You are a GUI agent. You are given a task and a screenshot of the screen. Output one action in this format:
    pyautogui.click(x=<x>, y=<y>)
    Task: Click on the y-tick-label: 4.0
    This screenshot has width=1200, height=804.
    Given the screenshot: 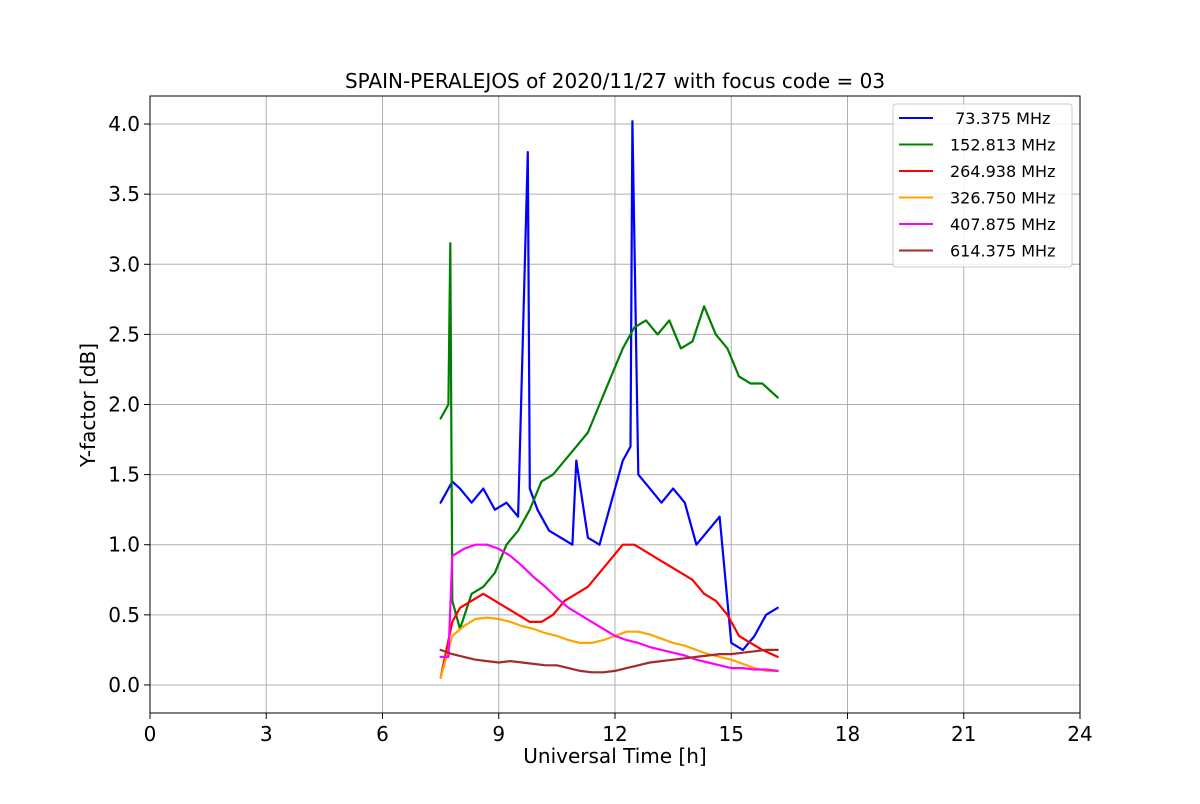 What is the action you would take?
    pyautogui.click(x=124, y=124)
    